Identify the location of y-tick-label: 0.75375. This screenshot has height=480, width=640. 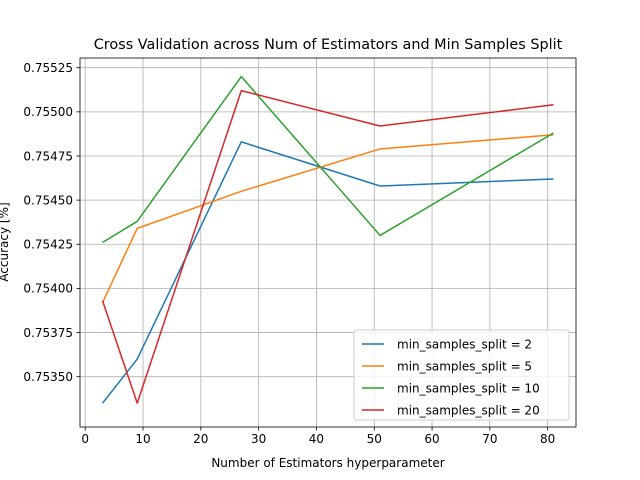
(48, 333).